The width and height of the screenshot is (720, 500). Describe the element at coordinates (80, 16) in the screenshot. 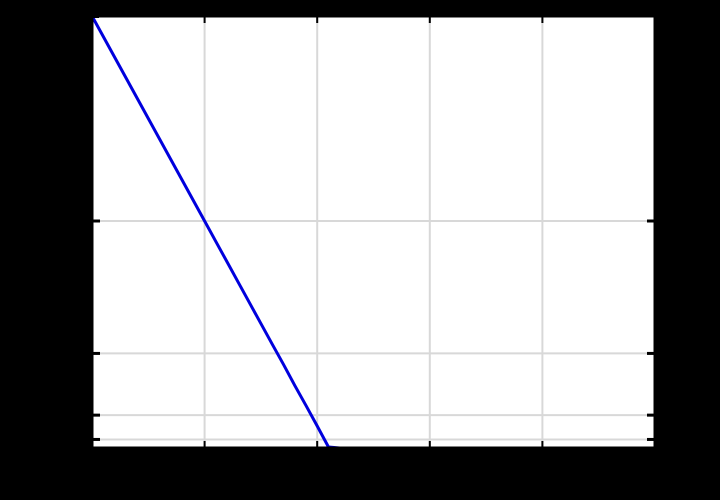

I see `y-tick-label: 1` at that location.